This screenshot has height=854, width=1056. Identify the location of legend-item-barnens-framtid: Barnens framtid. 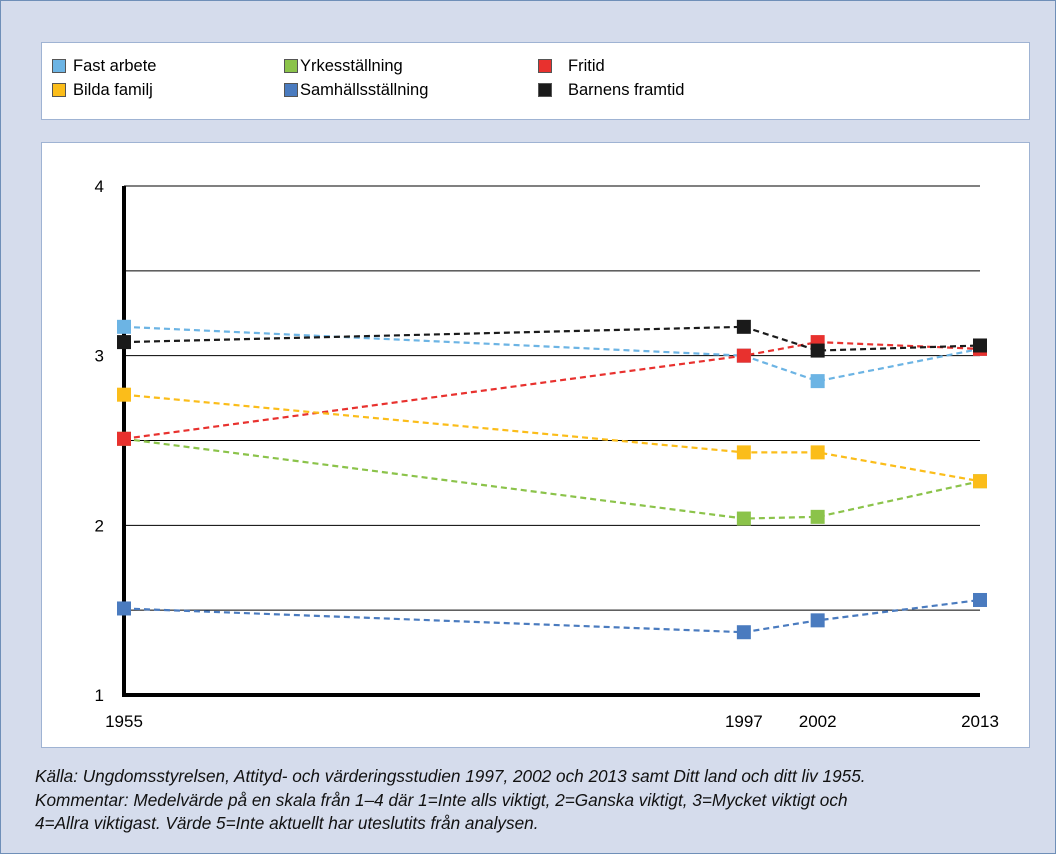
(611, 90).